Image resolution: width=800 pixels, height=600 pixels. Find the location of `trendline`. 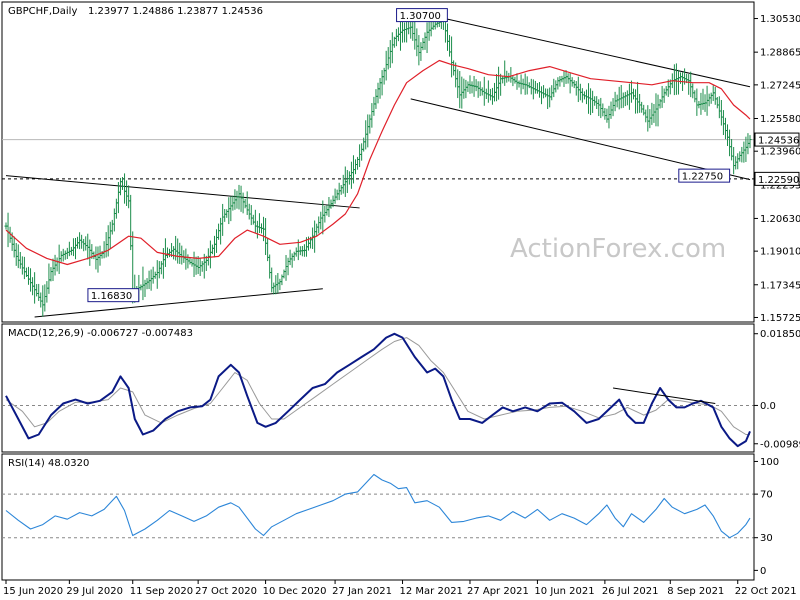

trendline is located at coordinates (178, 303).